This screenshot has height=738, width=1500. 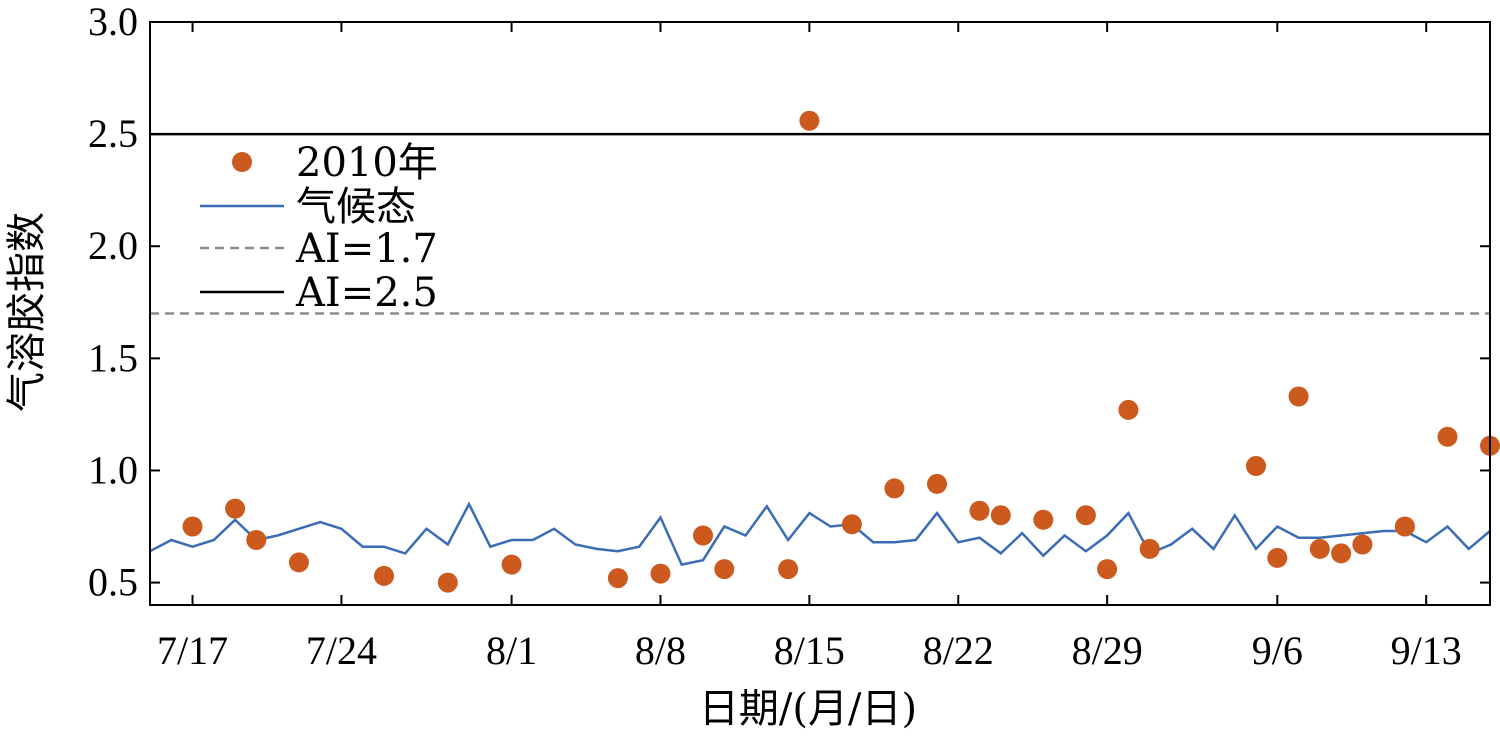 What do you see at coordinates (1426, 650) in the screenshot?
I see `x-tick-label: 9/13` at bounding box center [1426, 650].